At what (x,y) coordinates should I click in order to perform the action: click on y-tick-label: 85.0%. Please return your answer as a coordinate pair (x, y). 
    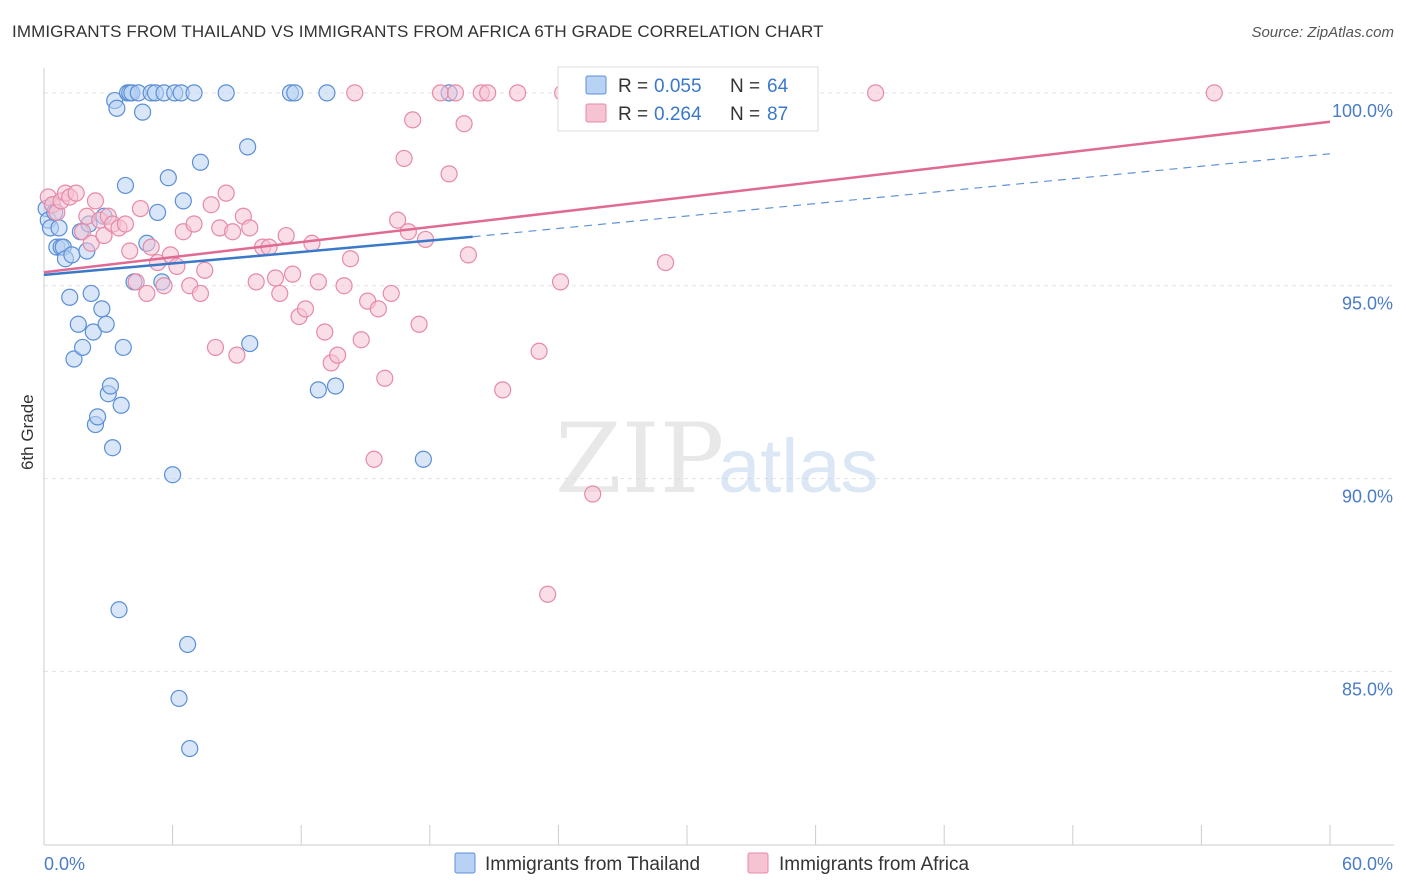
    Looking at the image, I should click on (1367, 689).